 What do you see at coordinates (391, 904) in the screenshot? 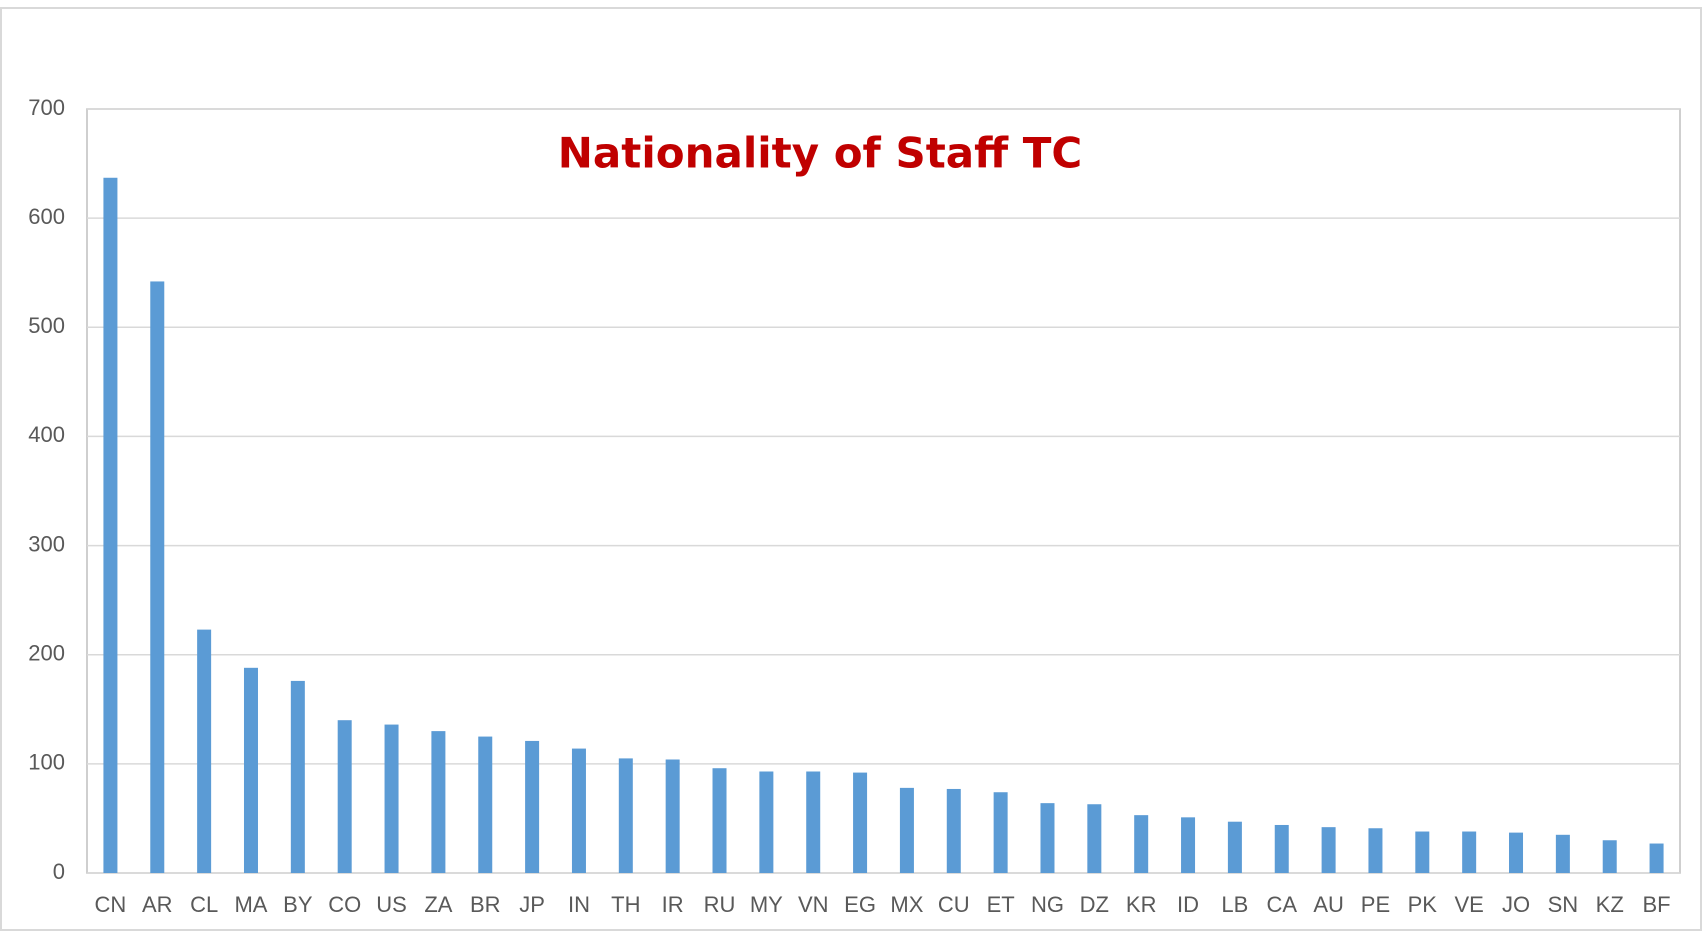
I see `x-tick-label: US` at bounding box center [391, 904].